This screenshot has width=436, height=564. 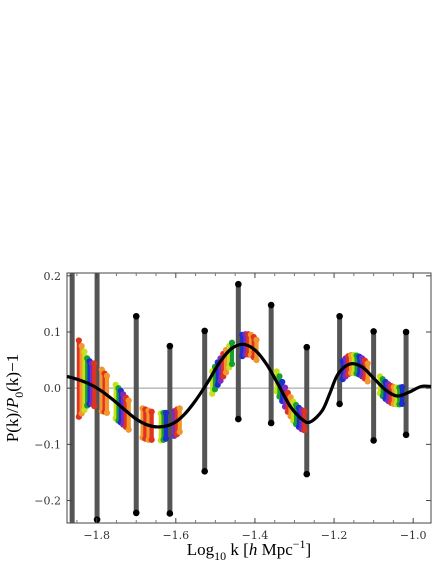 What do you see at coordinates (255, 535) in the screenshot?
I see `x-tick-label: −1.4` at bounding box center [255, 535].